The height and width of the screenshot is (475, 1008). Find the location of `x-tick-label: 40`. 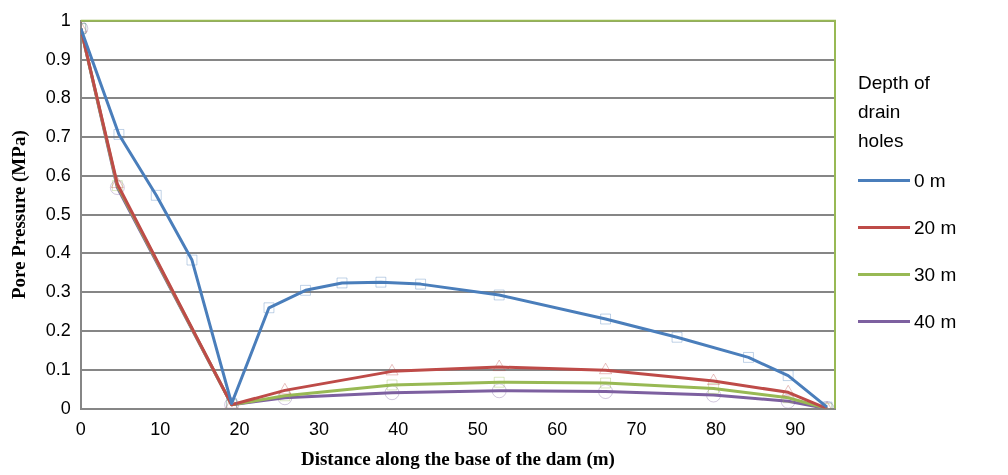

x-tick-label: 40 is located at coordinates (398, 429).